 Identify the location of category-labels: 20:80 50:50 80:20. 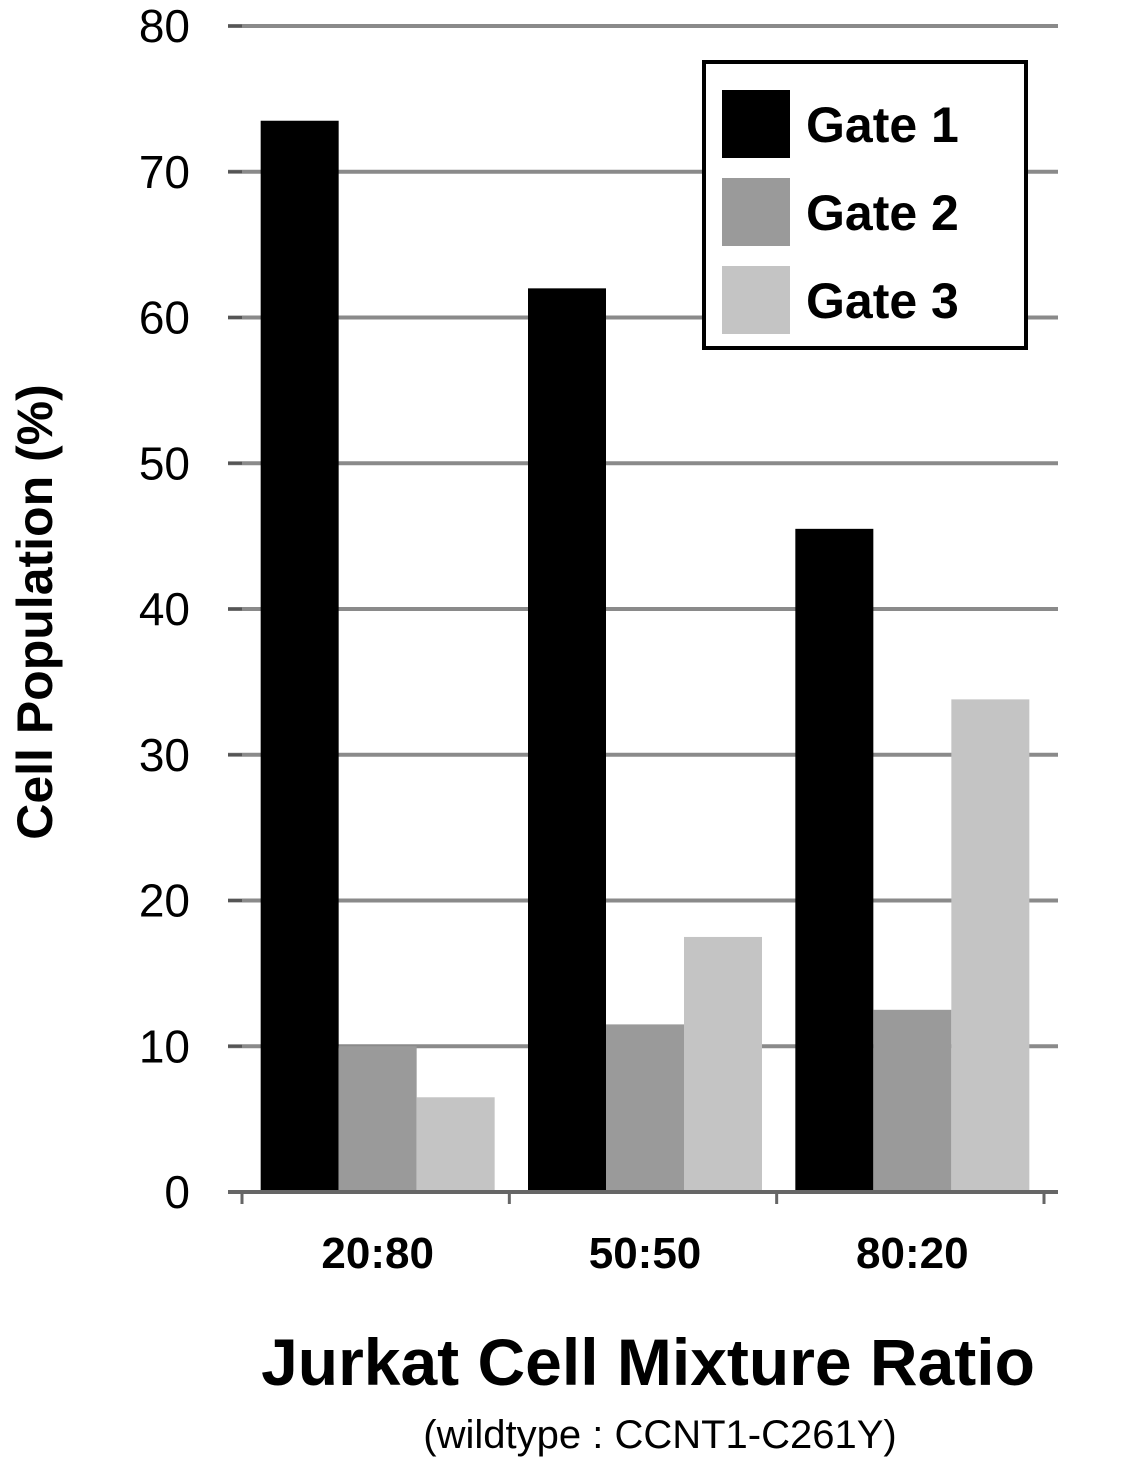
(644, 1253).